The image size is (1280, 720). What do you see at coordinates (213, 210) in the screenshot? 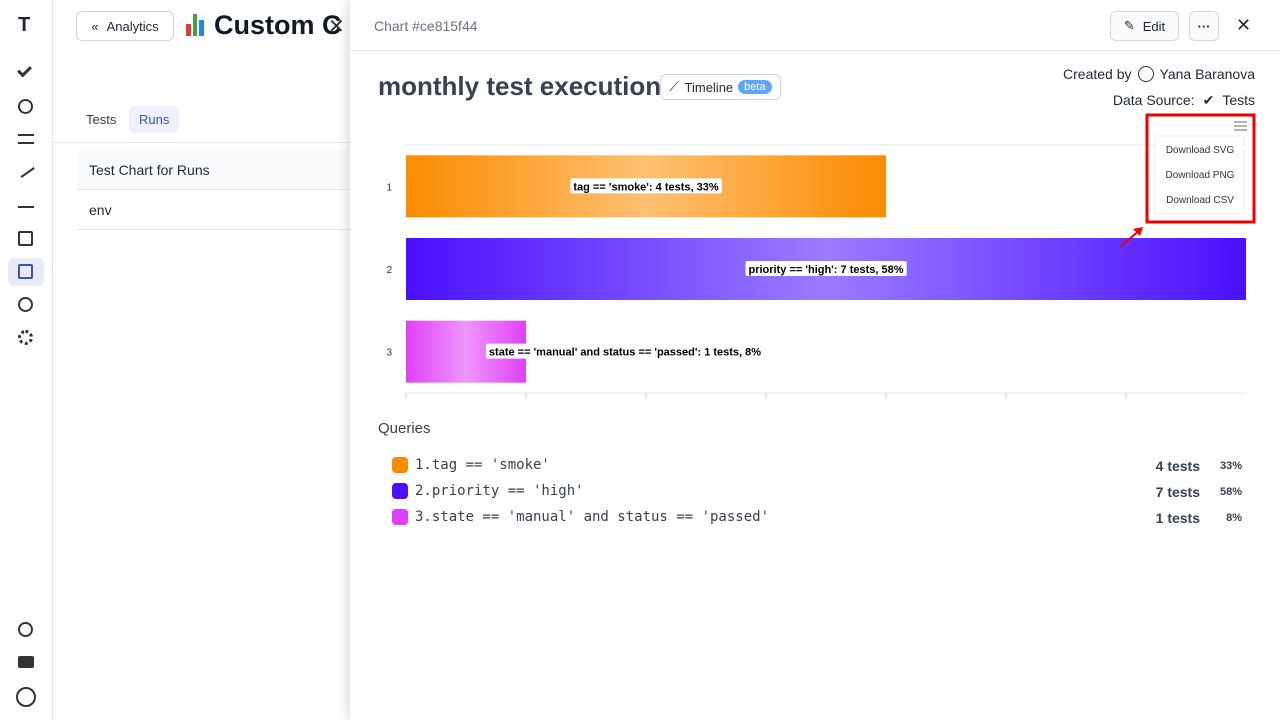
I see `list-row: env` at bounding box center [213, 210].